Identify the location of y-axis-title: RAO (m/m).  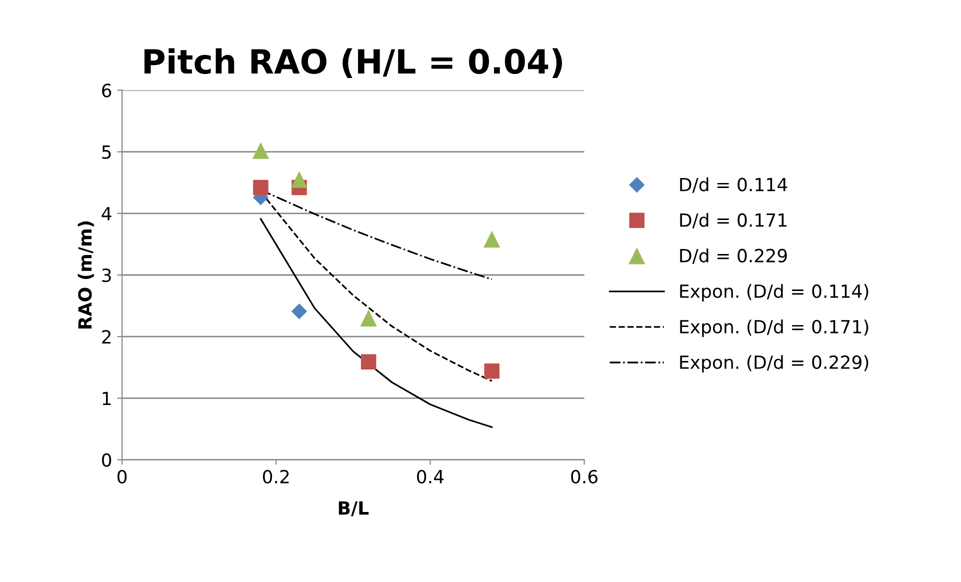
(86, 274).